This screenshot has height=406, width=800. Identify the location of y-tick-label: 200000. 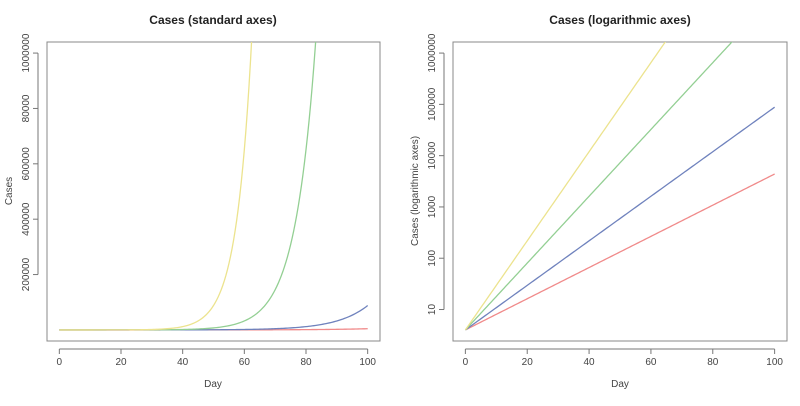
(26, 274).